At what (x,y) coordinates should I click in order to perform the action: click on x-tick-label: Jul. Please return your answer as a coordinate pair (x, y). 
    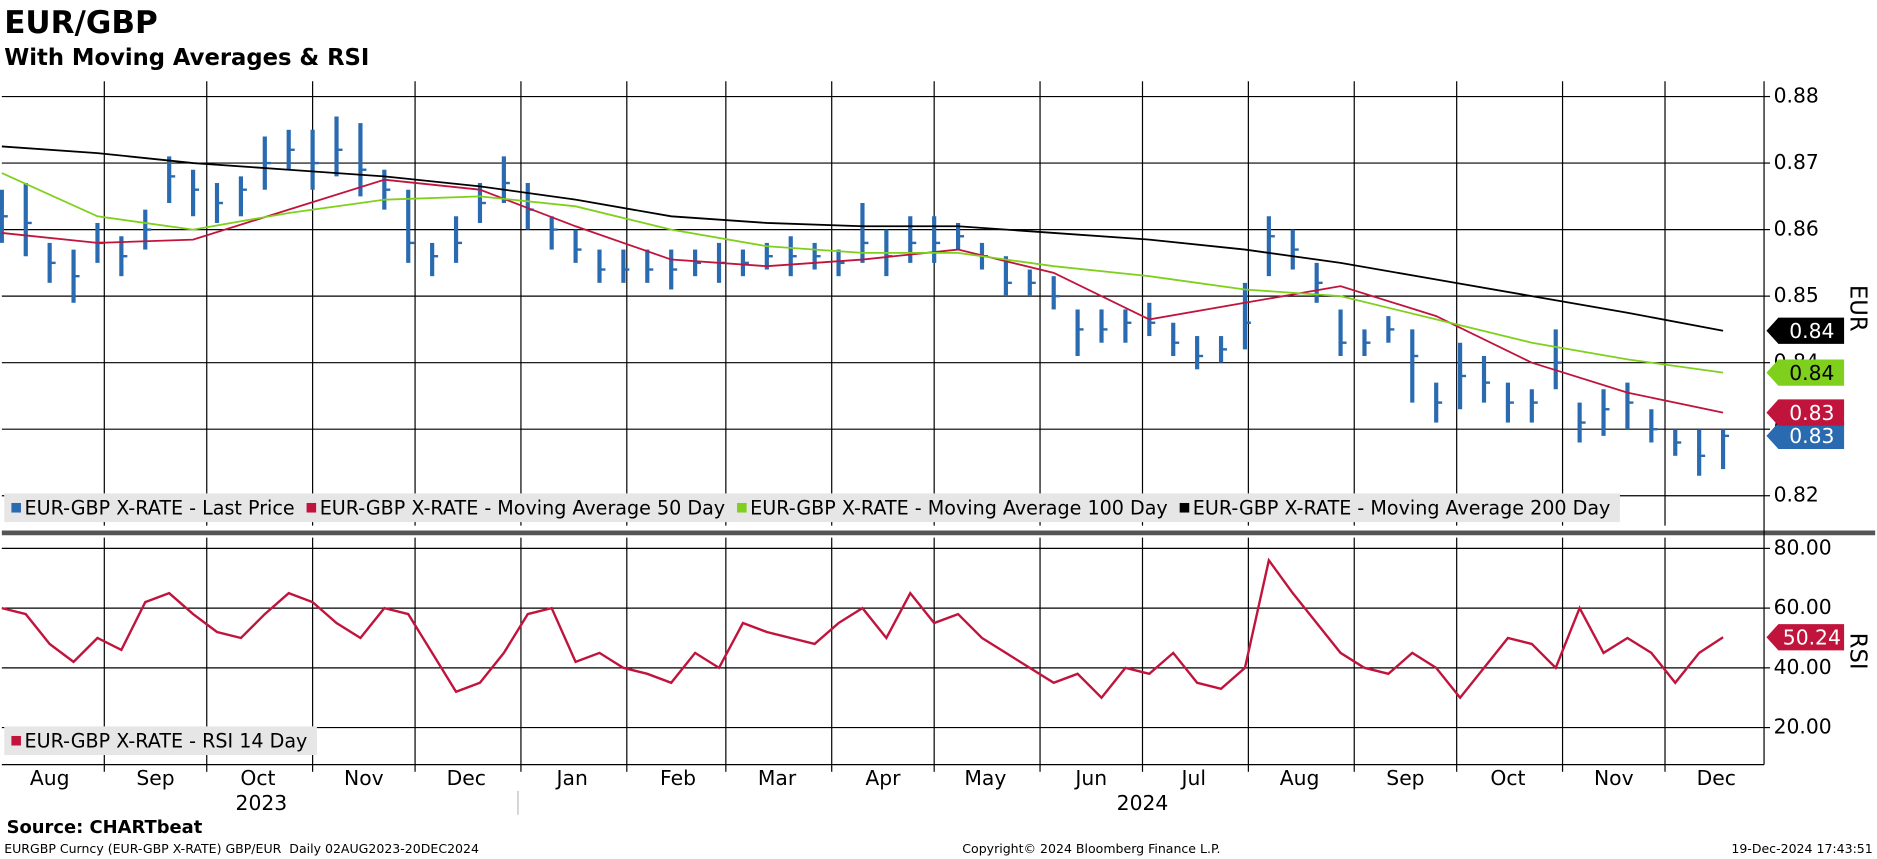
    Looking at the image, I should click on (1192, 778).